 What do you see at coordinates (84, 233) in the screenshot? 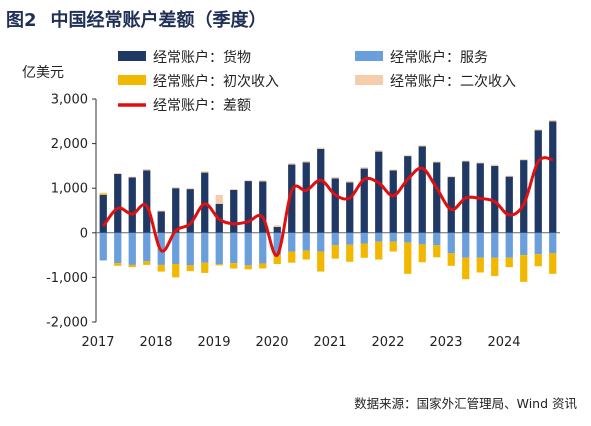
I see `y-tick-label: 0` at bounding box center [84, 233].